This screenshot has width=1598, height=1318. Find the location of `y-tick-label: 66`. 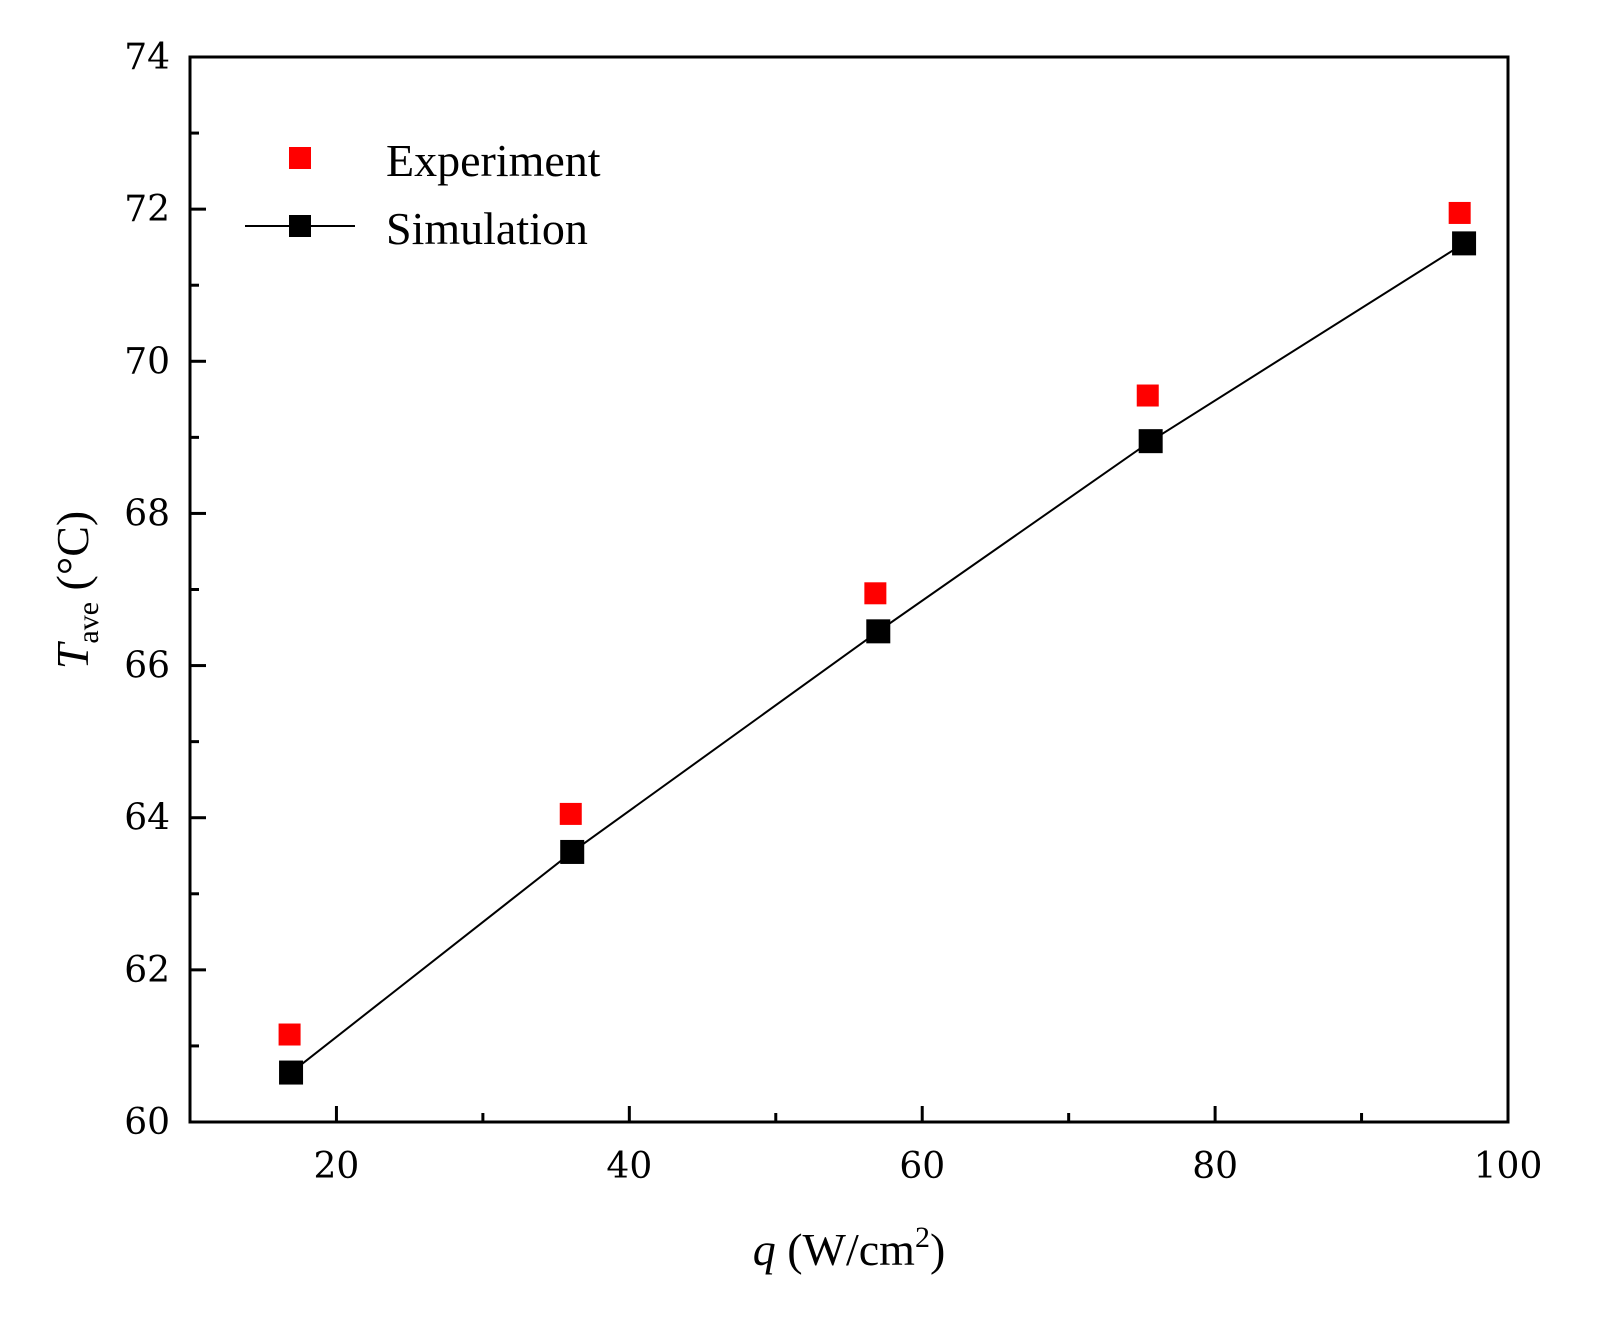

y-tick-label: 66 is located at coordinates (147, 666).